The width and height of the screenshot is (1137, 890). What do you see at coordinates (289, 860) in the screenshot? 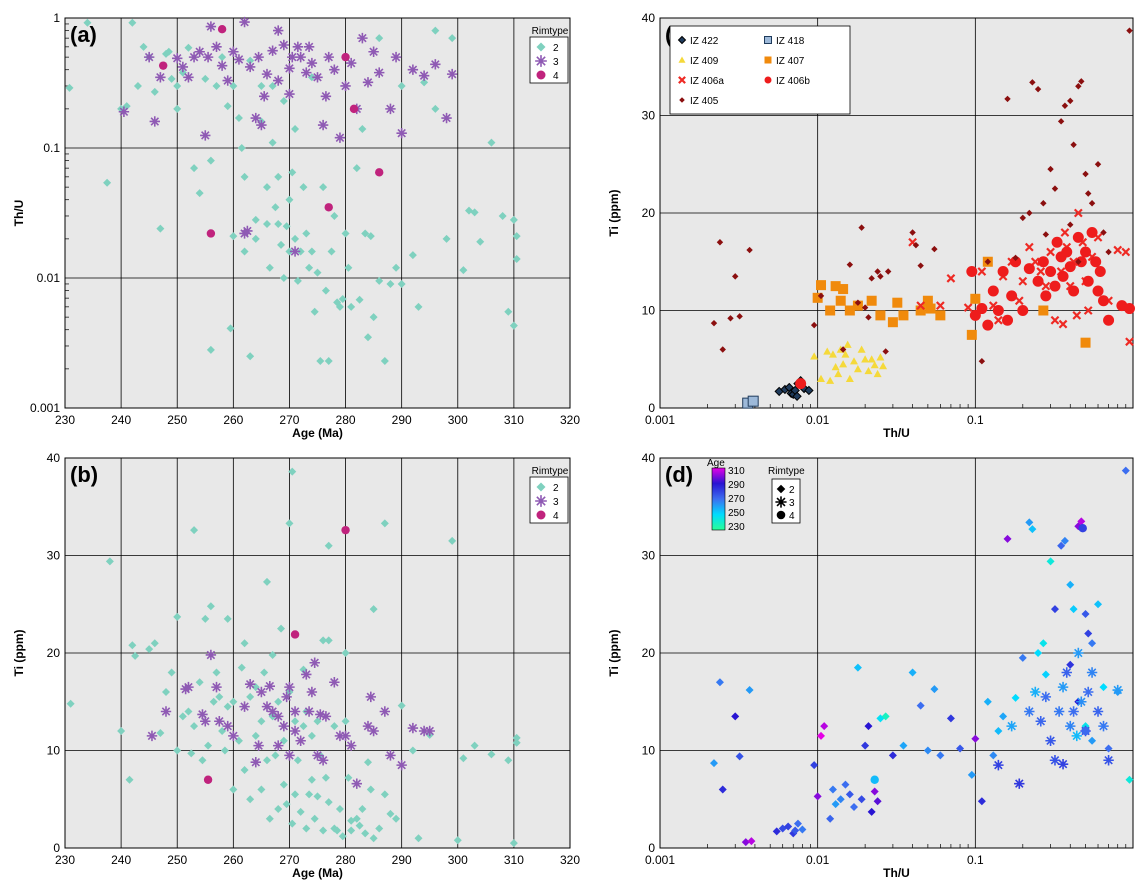
I see `x-tick-label: 270` at bounding box center [289, 860].